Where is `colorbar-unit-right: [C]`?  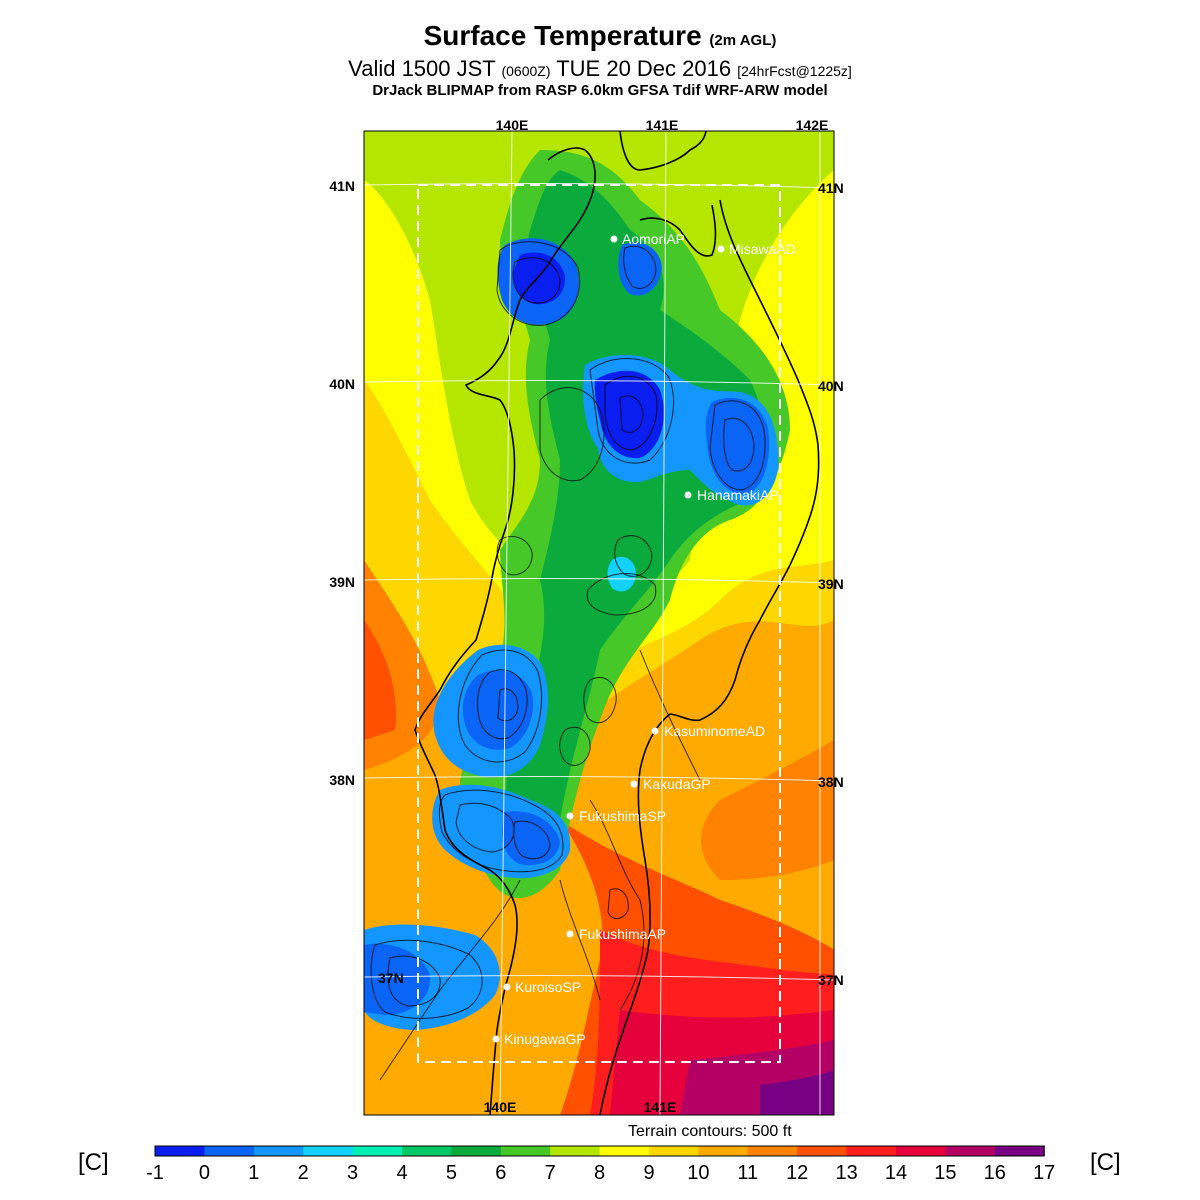
colorbar-unit-right: [C] is located at coordinates (1105, 1162).